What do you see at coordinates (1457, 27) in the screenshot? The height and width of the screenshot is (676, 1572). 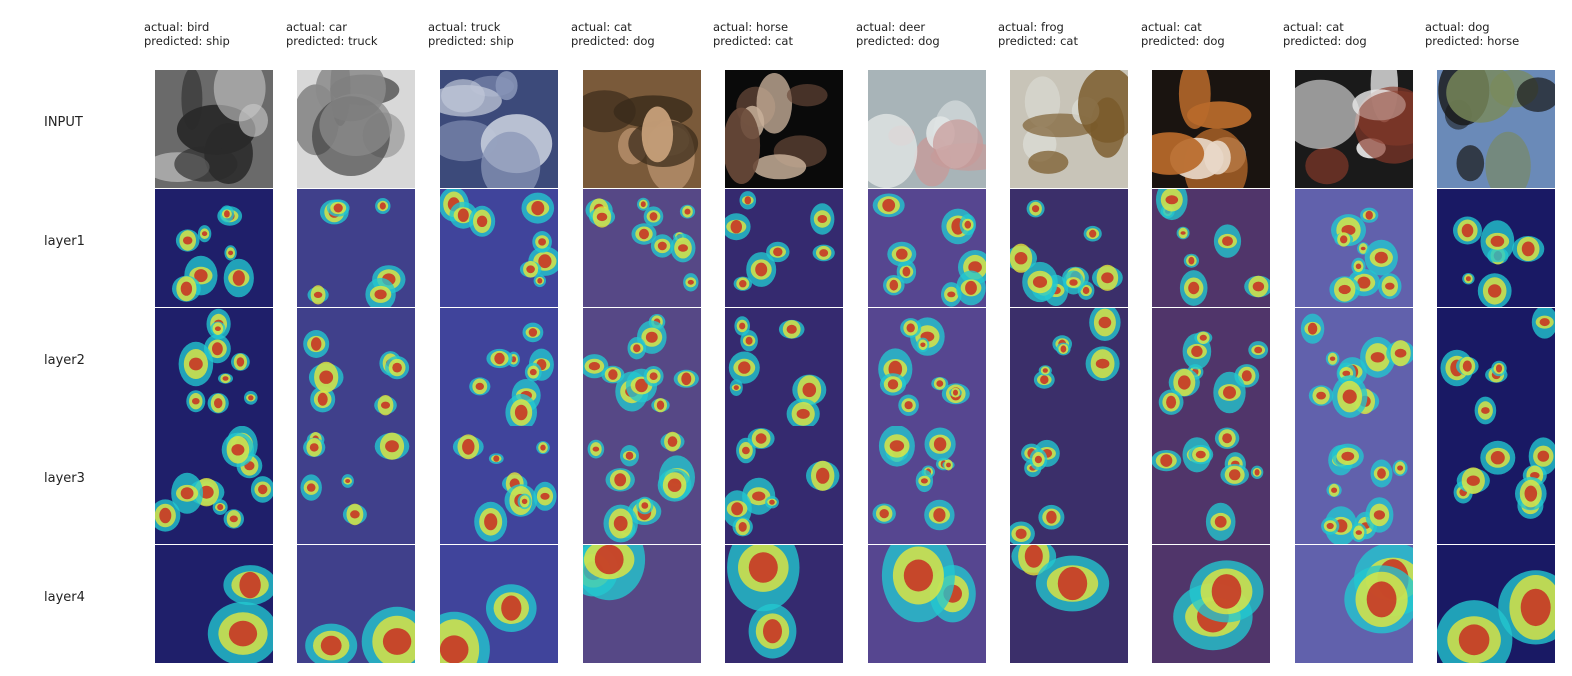 I see `actual-label: actual: dog` at bounding box center [1457, 27].